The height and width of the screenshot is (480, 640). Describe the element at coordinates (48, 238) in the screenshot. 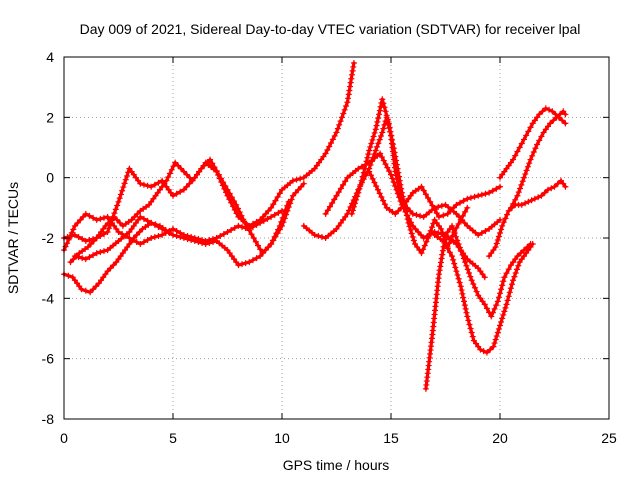

I see `y-tick-label: -2` at that location.